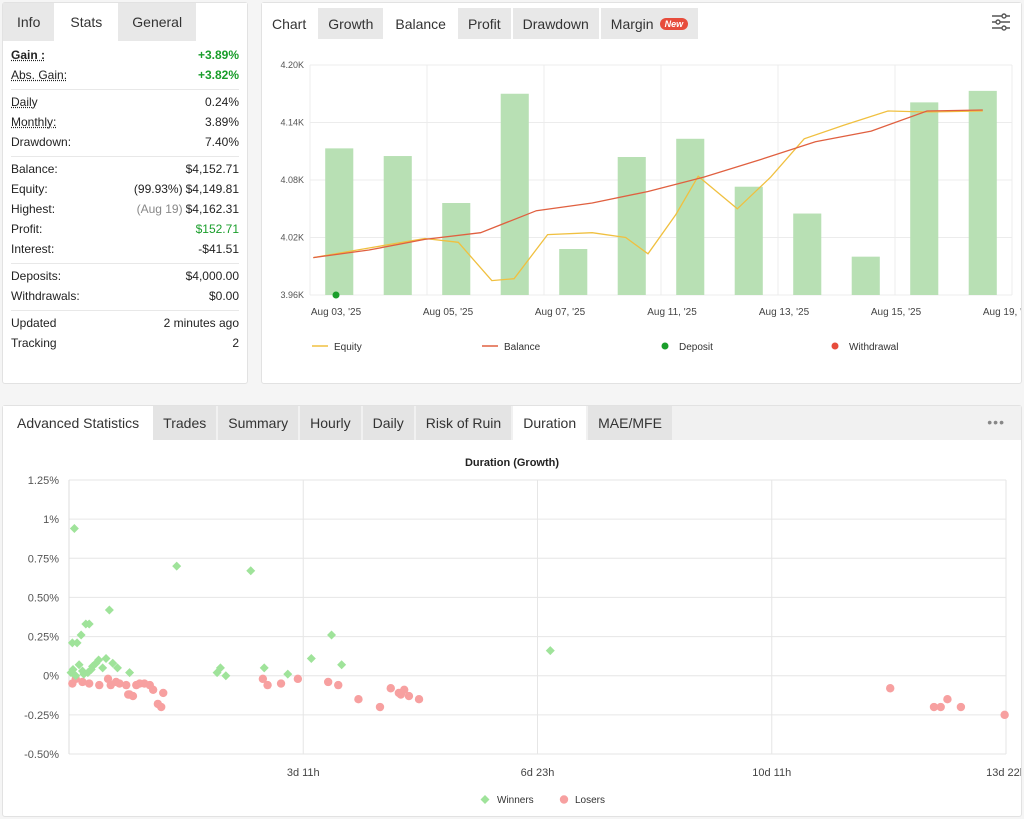  I want to click on stat-value: 2 minutes ago, so click(201, 323).